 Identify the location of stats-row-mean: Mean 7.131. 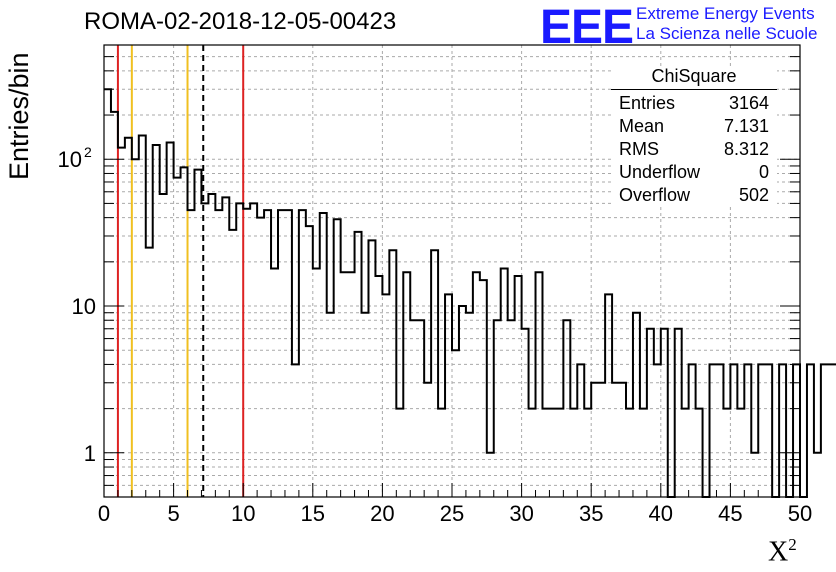
(694, 126).